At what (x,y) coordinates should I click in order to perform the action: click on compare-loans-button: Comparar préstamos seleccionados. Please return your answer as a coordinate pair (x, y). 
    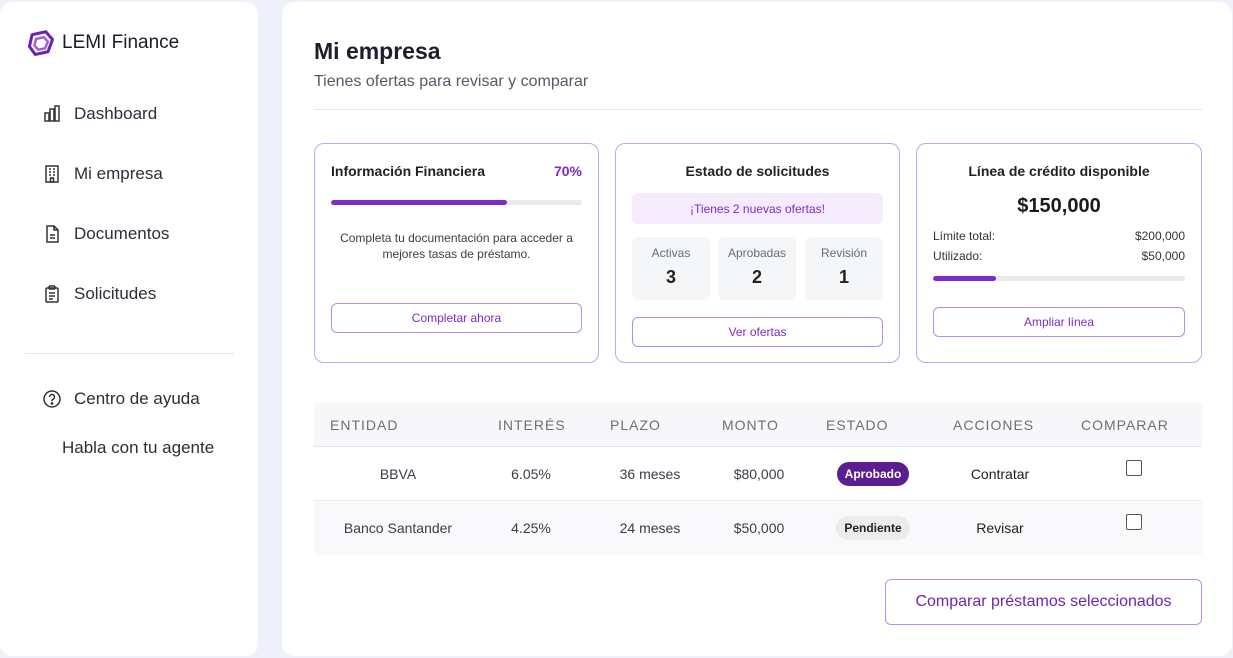
    Looking at the image, I should click on (1043, 602).